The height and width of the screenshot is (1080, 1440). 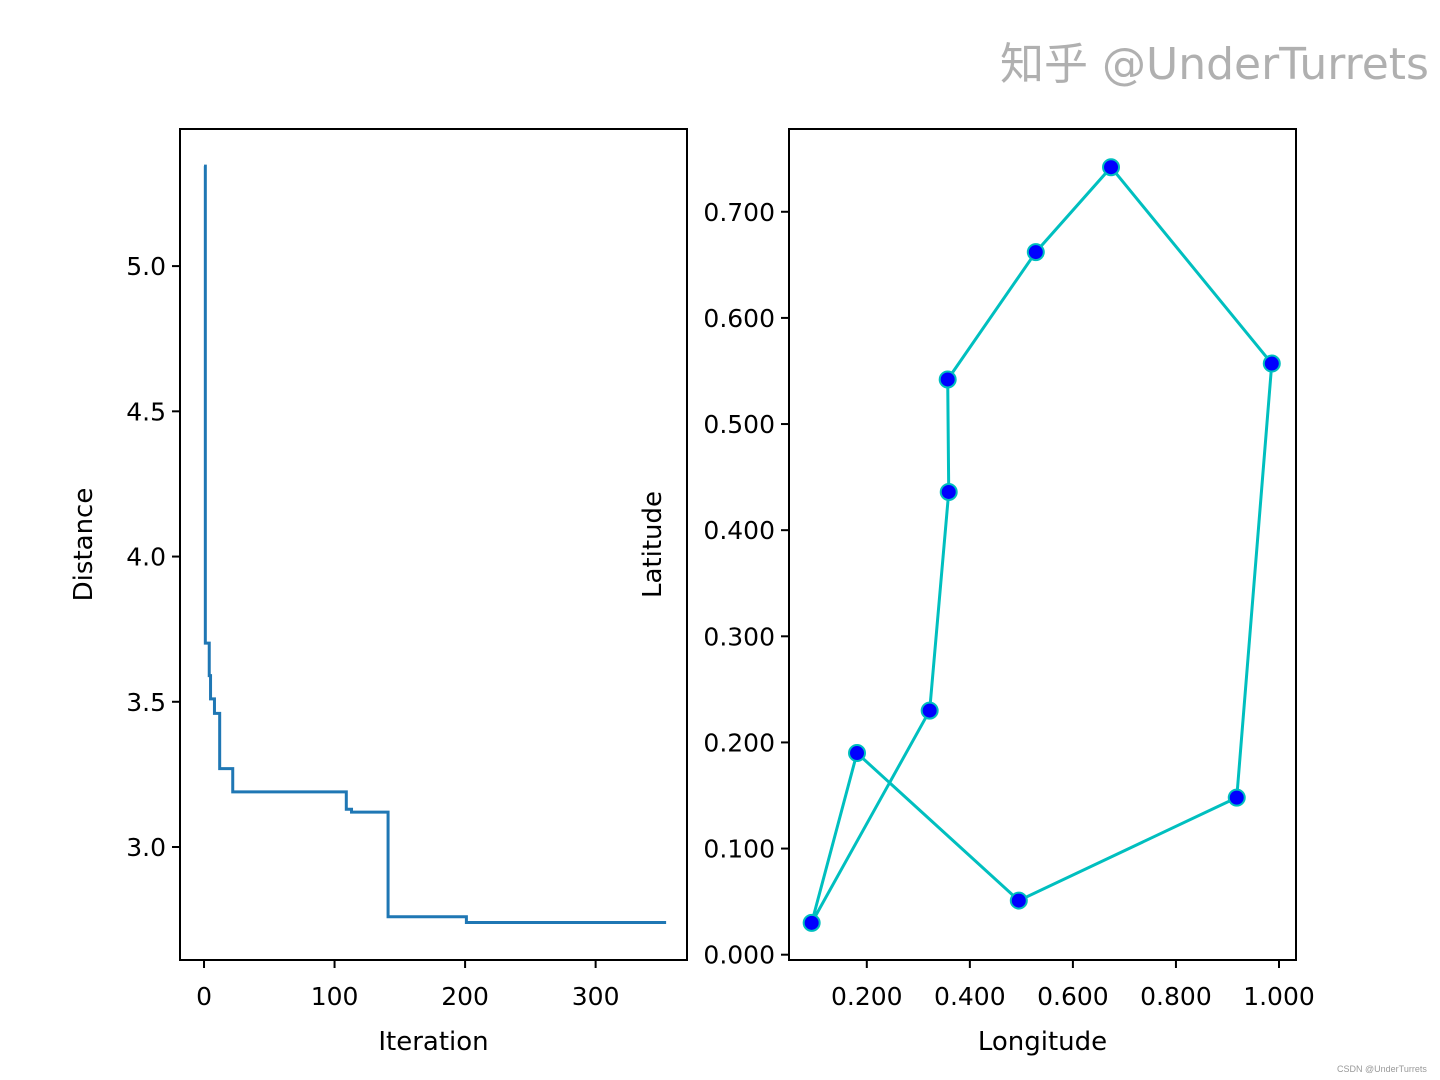 What do you see at coordinates (970, 996) in the screenshot?
I see `x-tick-label: 0.400` at bounding box center [970, 996].